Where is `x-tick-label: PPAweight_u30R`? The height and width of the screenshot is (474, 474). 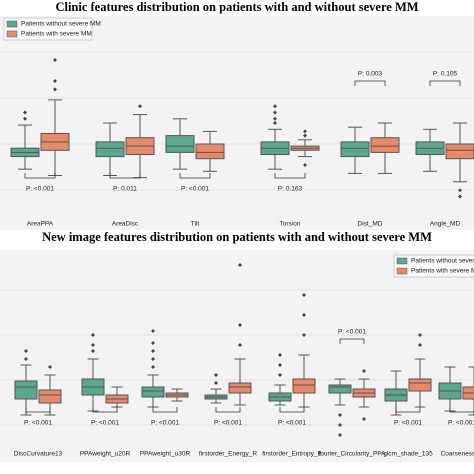
x-tick-label: PPAweight_u30R is located at coordinates (165, 454).